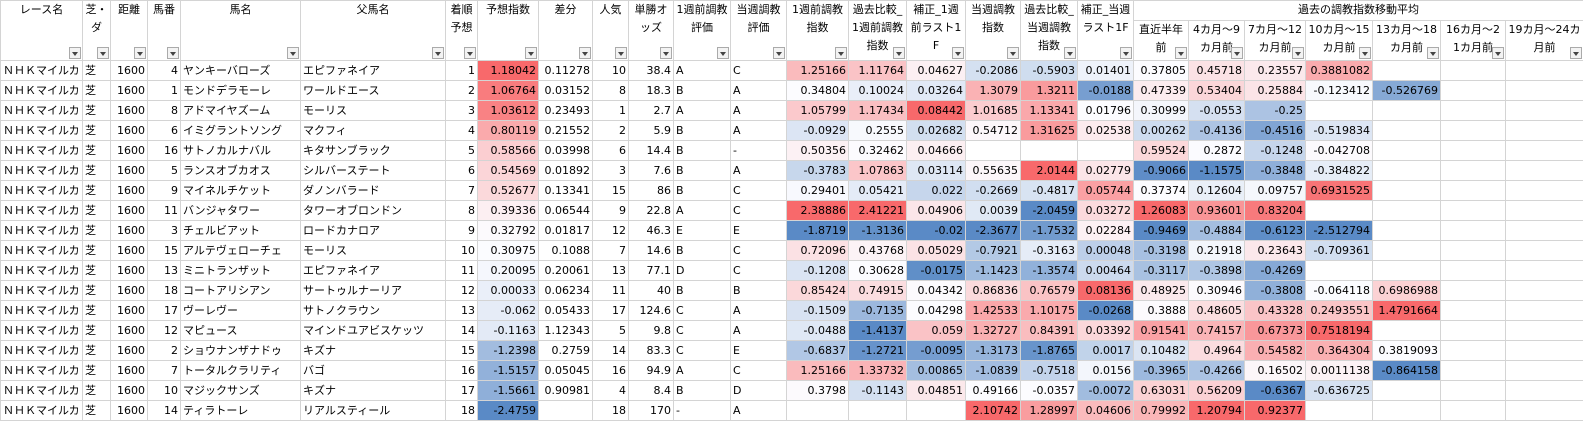 The width and height of the screenshot is (1583, 421). I want to click on cell: -0.123412, so click(1339, 91).